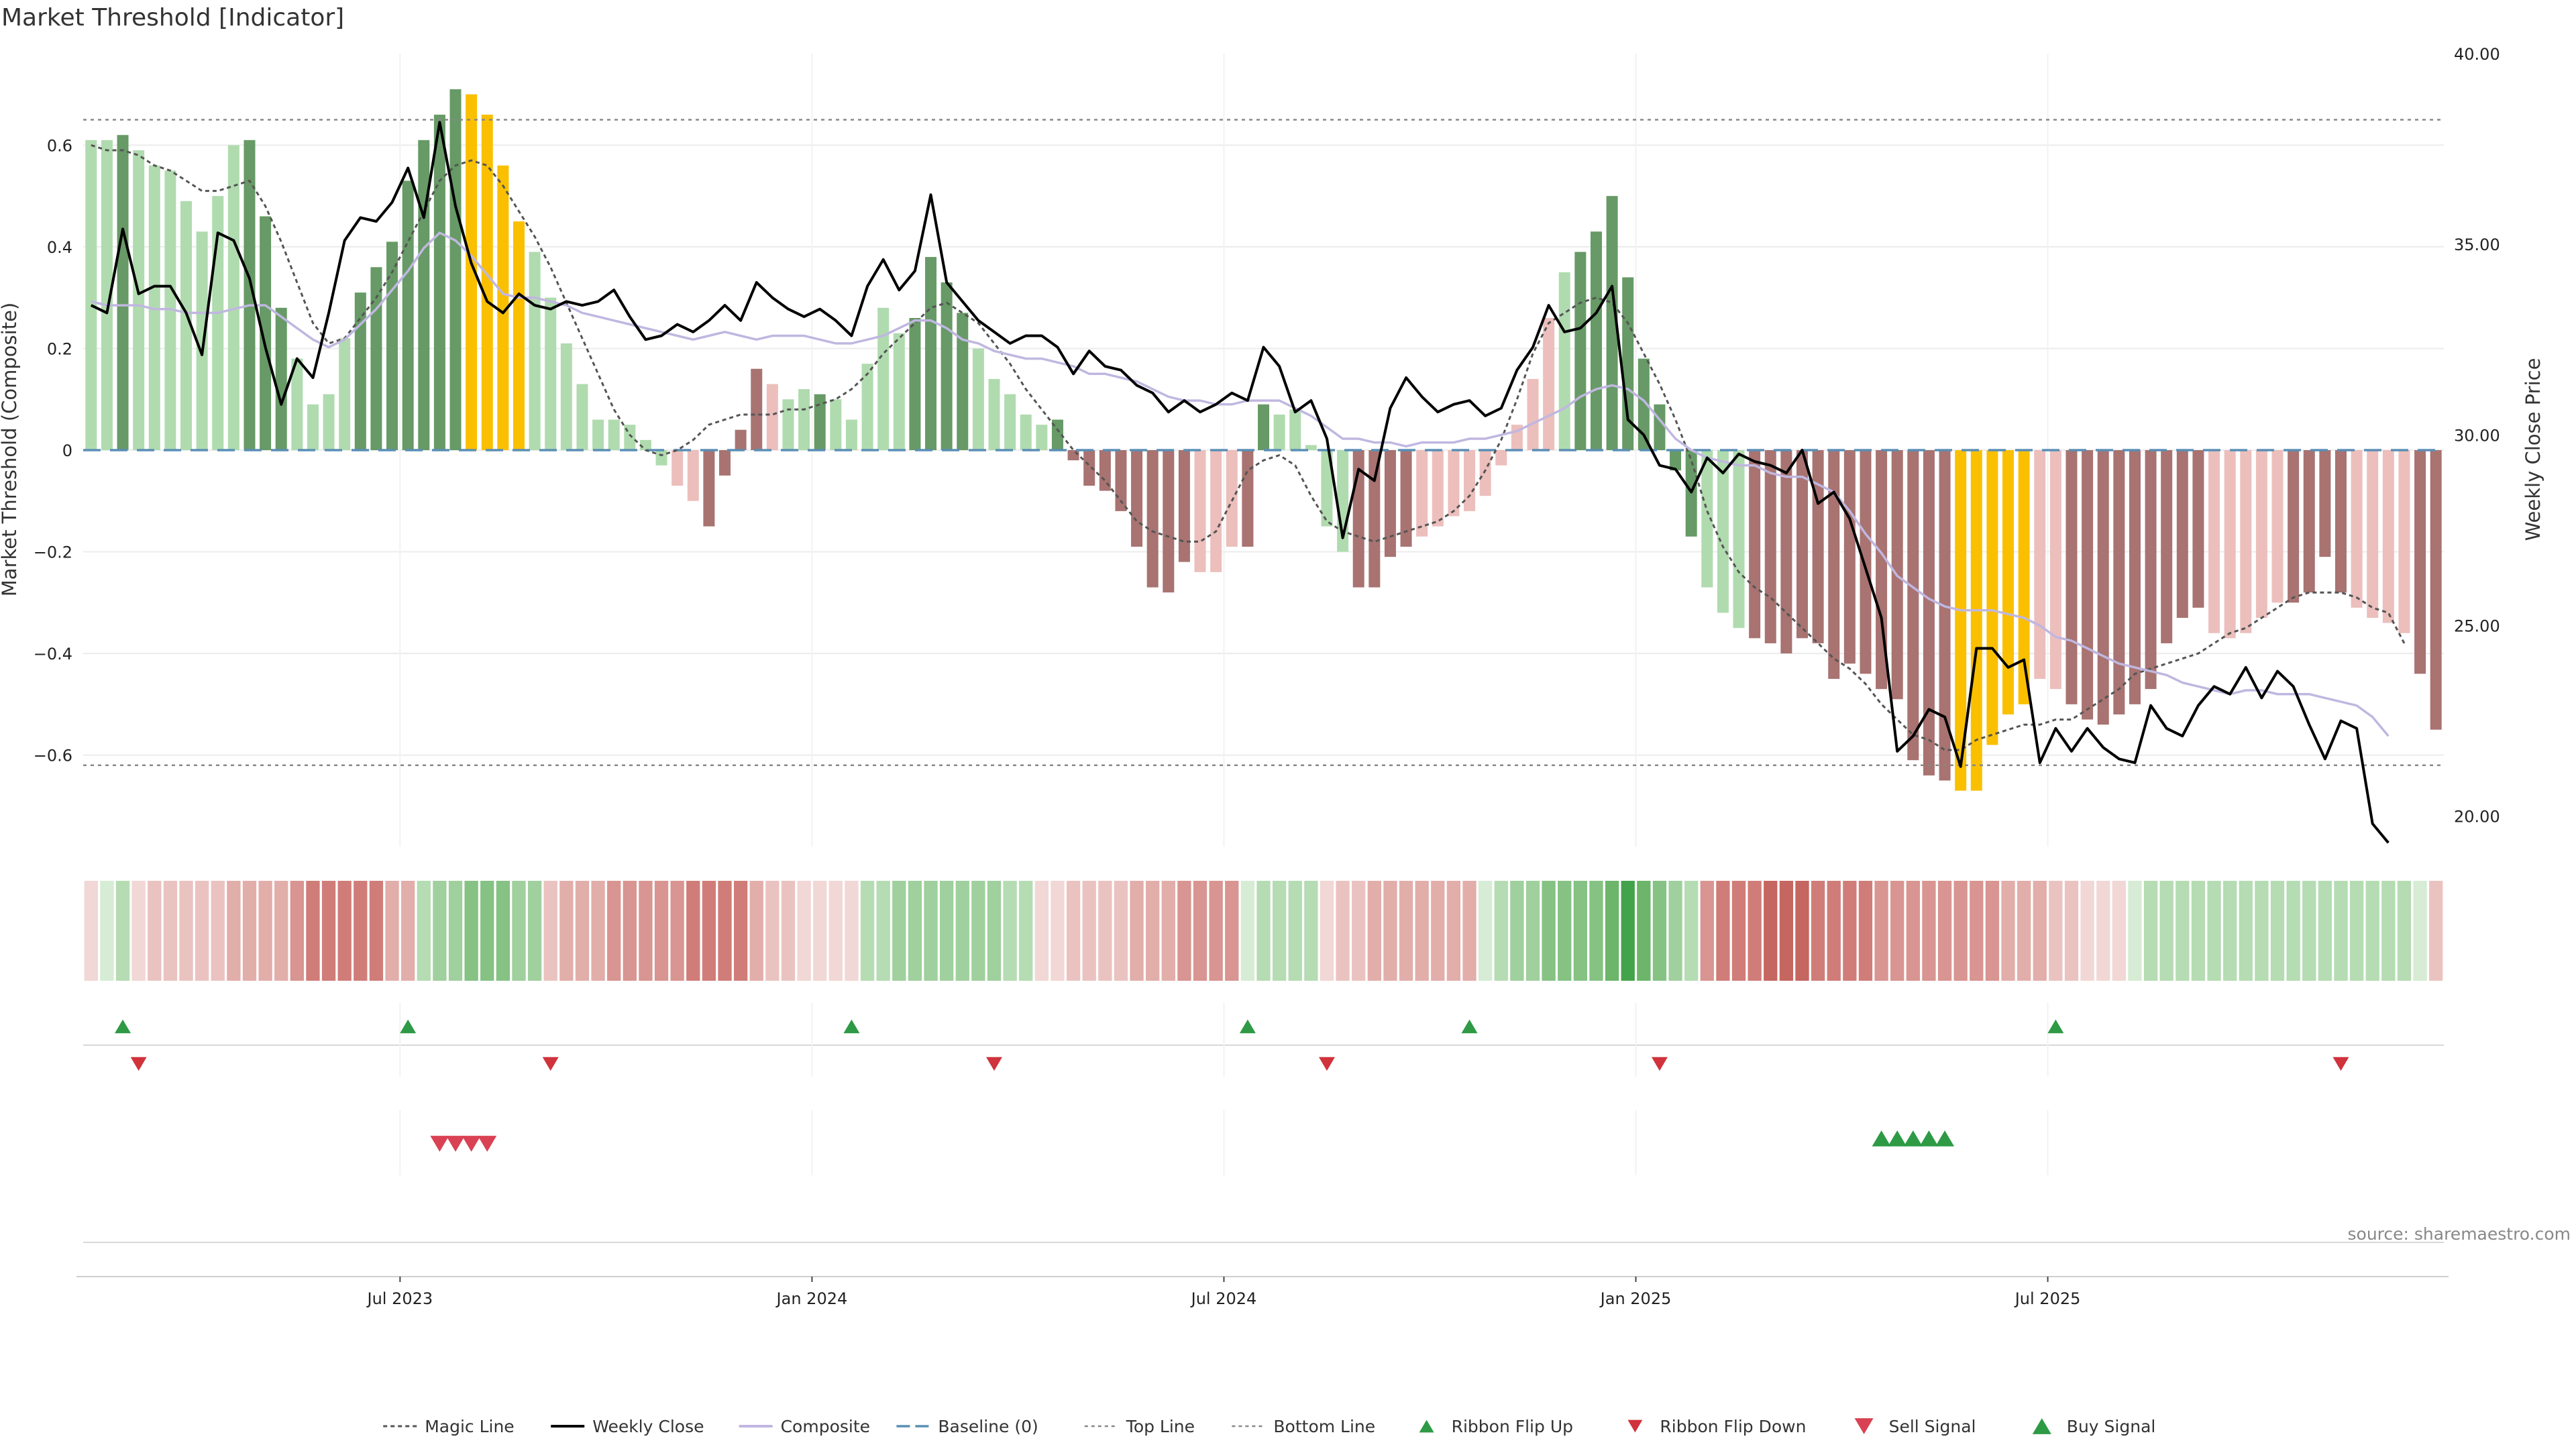  I want to click on legend-label: Weekly Close, so click(648, 1426).